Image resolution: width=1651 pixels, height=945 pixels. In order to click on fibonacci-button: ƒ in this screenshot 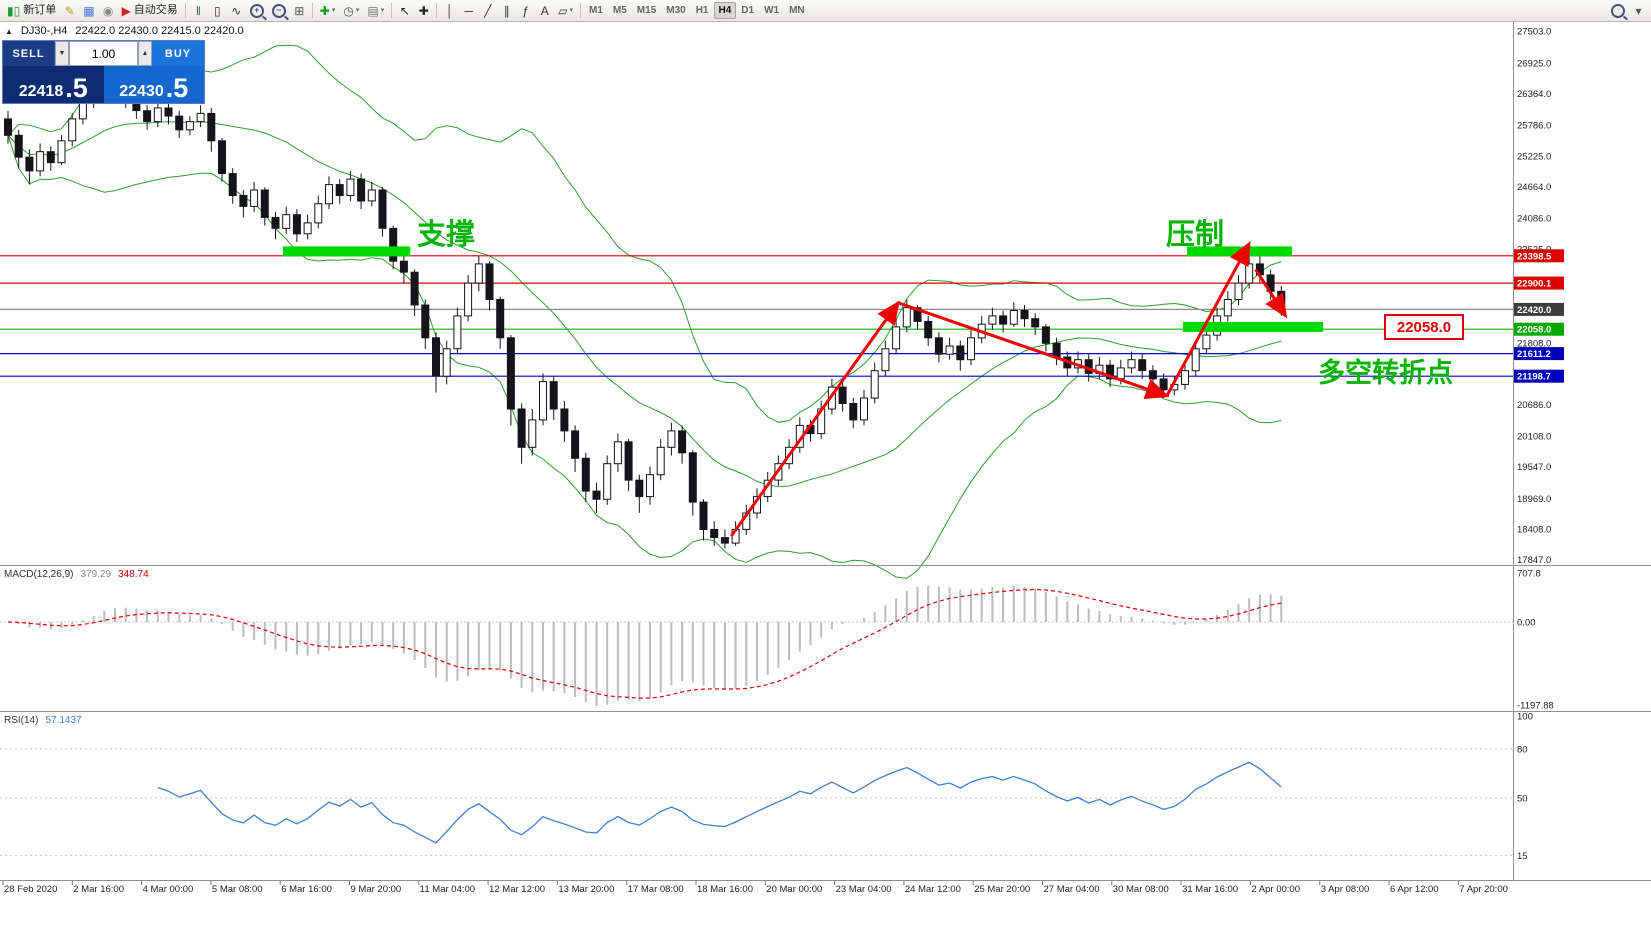, I will do `click(525, 11)`.